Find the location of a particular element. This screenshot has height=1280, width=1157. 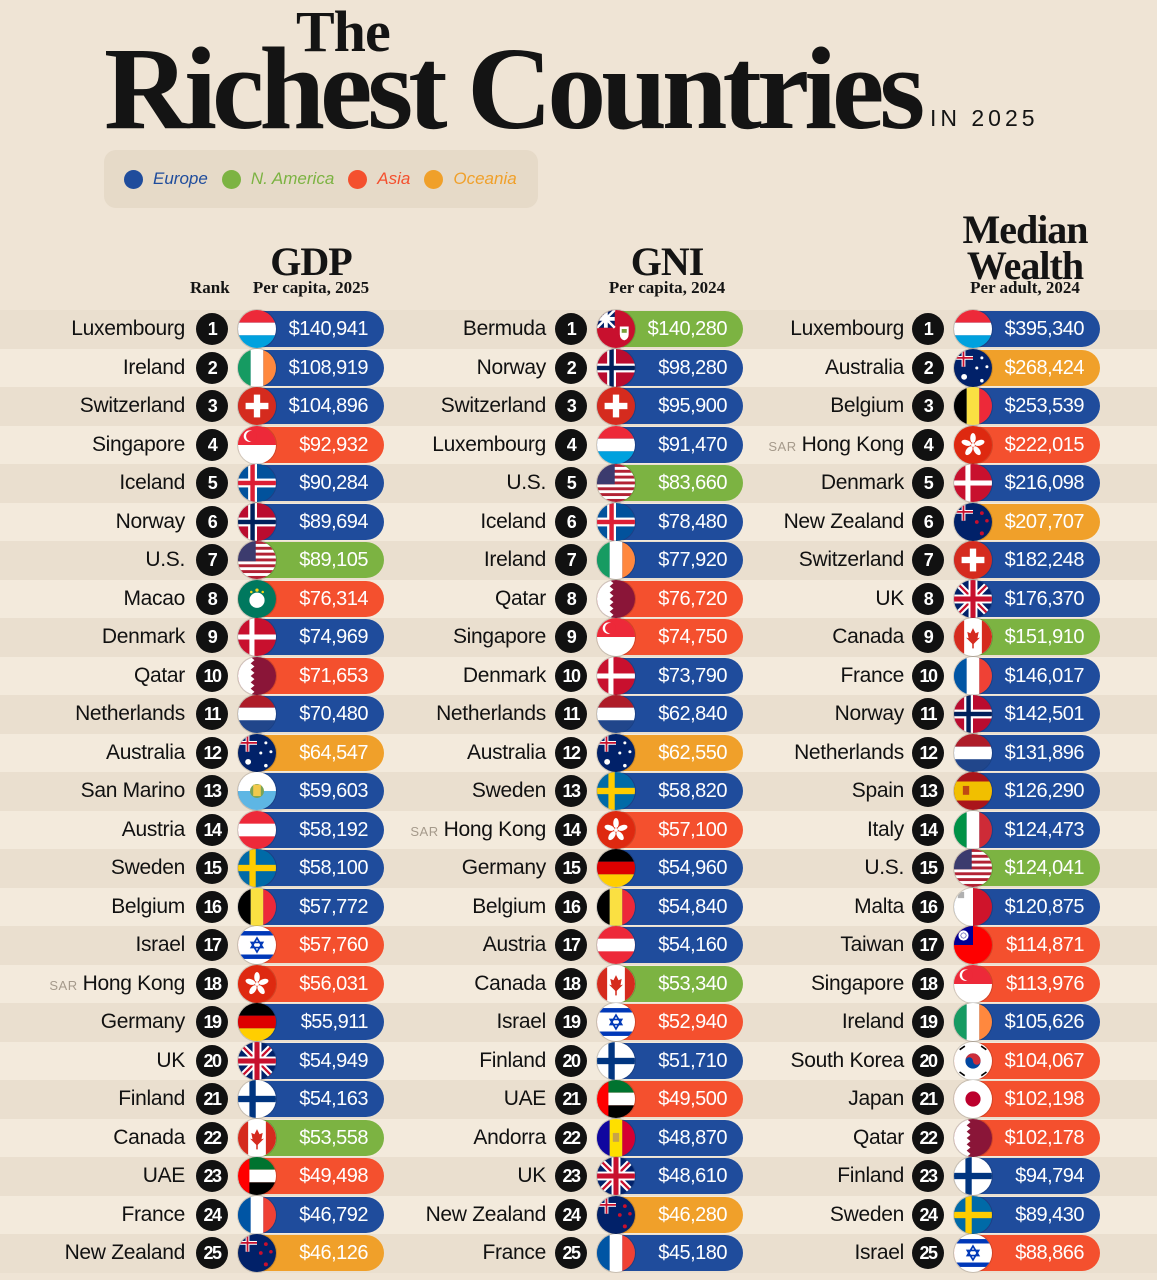

belgium-flag-icon is located at coordinates (616, 906).